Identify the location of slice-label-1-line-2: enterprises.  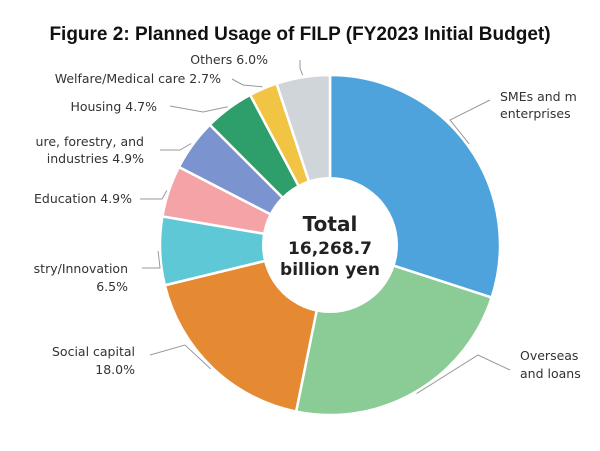
(535, 113).